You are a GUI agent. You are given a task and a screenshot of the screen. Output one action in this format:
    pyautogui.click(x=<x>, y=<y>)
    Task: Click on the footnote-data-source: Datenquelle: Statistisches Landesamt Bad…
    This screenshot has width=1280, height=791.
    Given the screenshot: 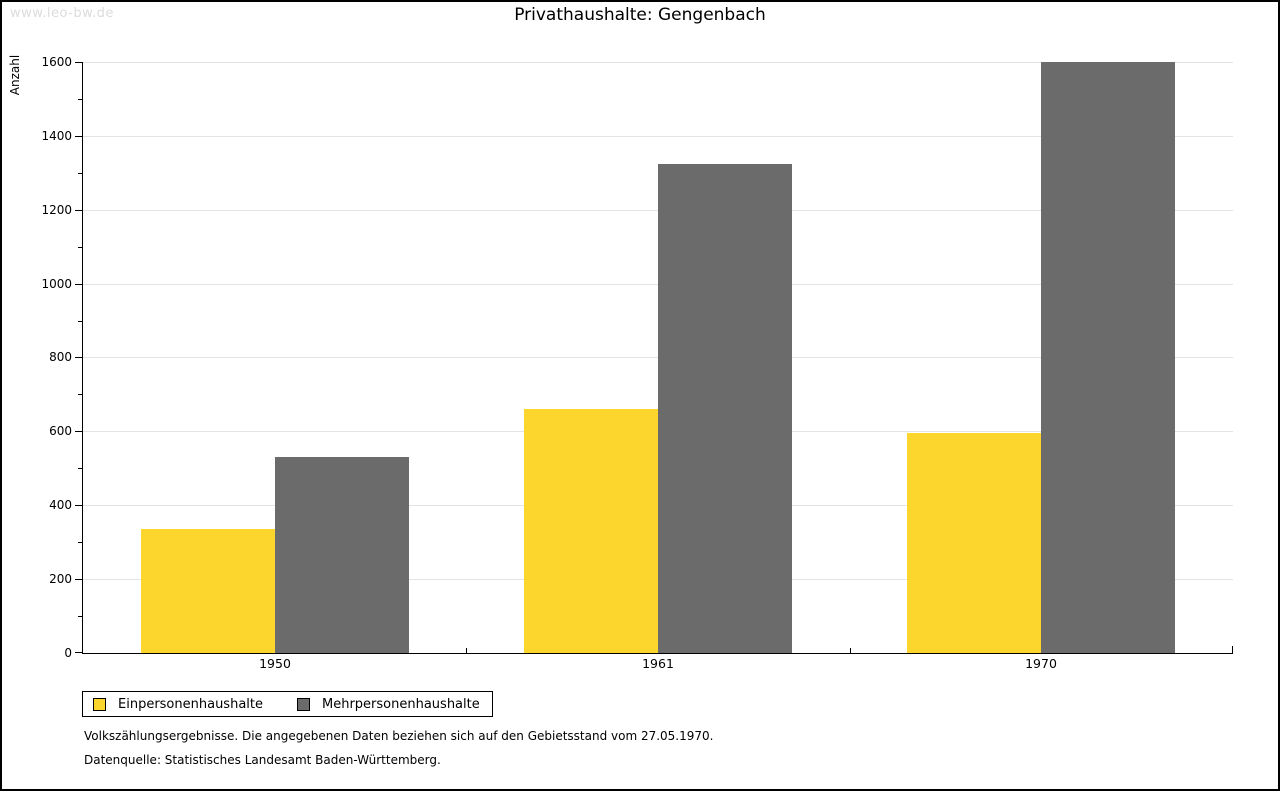 What is the action you would take?
    pyautogui.click(x=262, y=760)
    